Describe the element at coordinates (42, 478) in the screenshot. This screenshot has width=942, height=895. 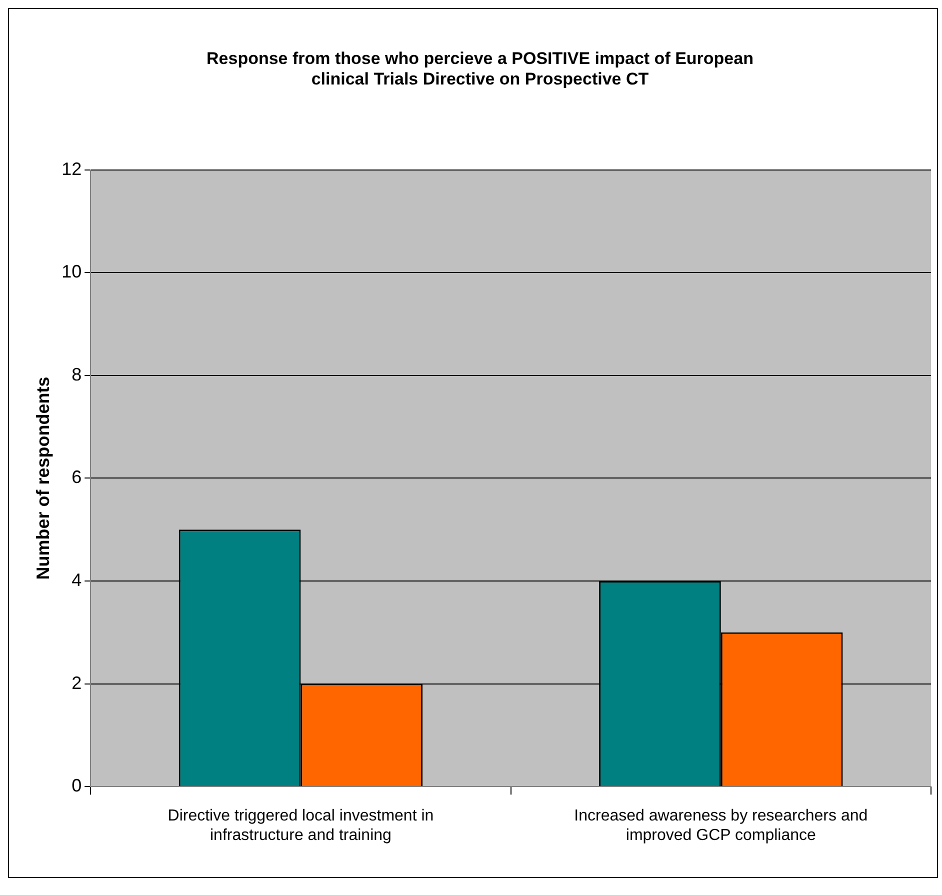
I see `y-axis-title: Number of respondents` at that location.